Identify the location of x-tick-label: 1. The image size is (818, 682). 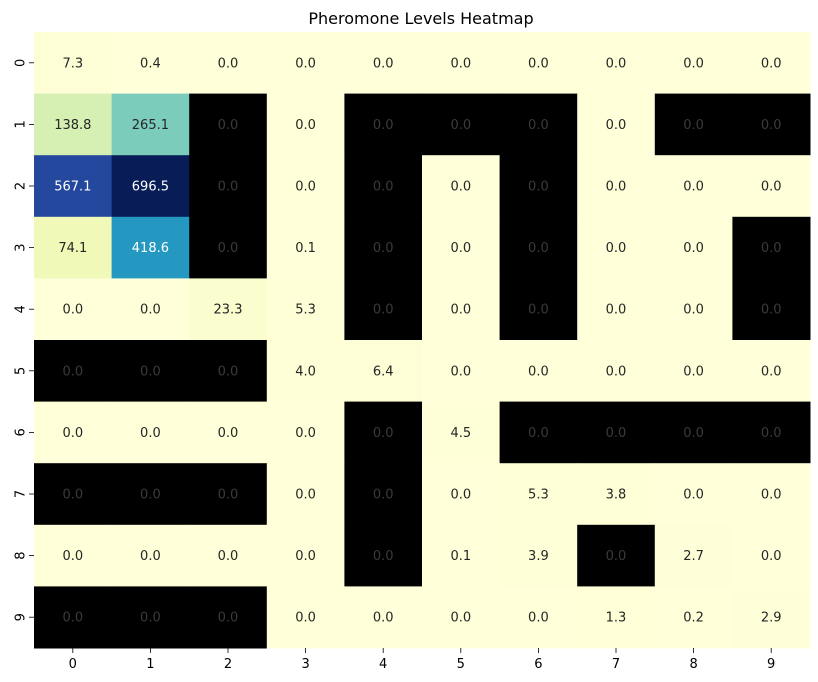
(150, 664).